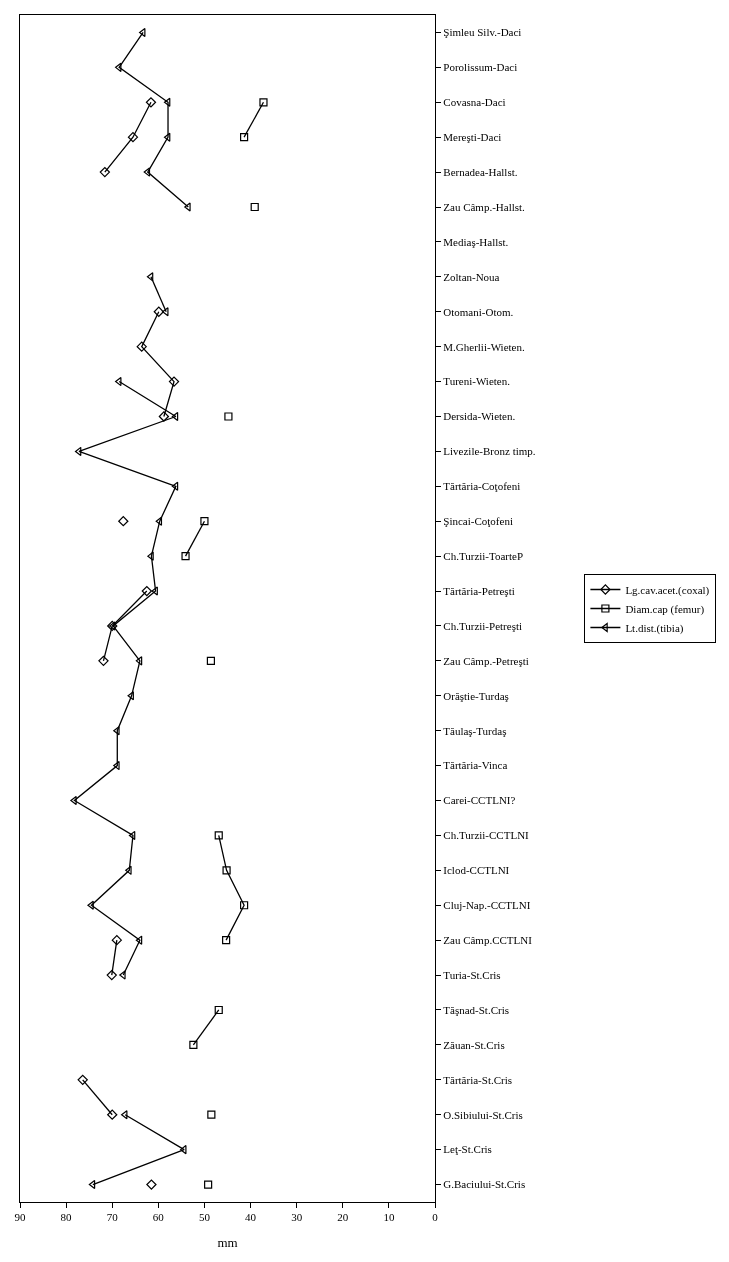 The width and height of the screenshot is (729, 1262). Describe the element at coordinates (479, 800) in the screenshot. I see `y-tick-label: Carei-CCTLNI?` at that location.